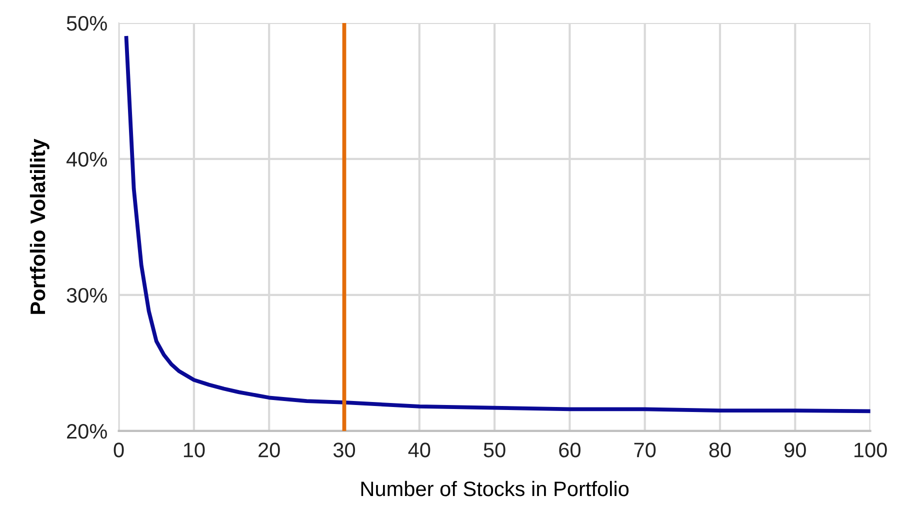  Describe the element at coordinates (40, 226) in the screenshot. I see `y-axis-title: Portfolio Volatility` at that location.